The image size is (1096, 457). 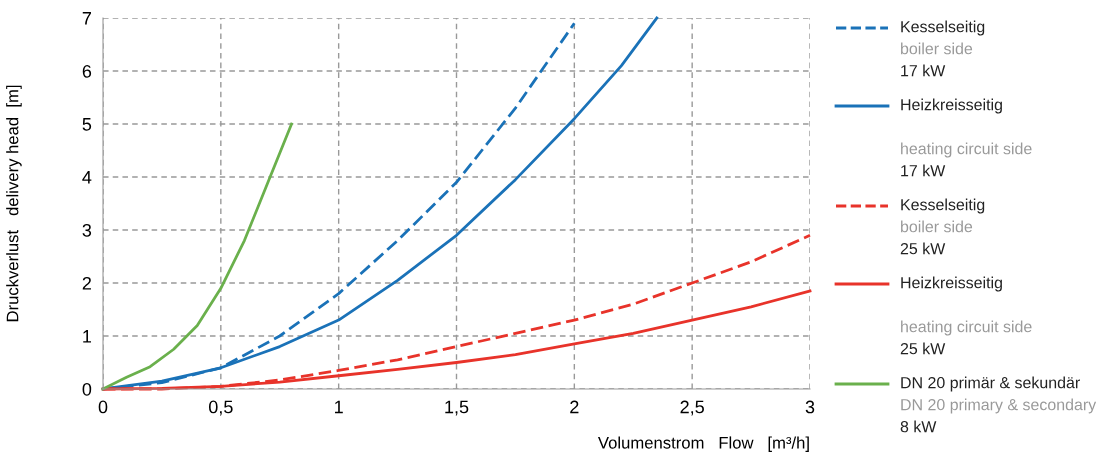 What do you see at coordinates (14, 203) in the screenshot?
I see `y-axis-title: Druckverlust delivery head [m]` at bounding box center [14, 203].